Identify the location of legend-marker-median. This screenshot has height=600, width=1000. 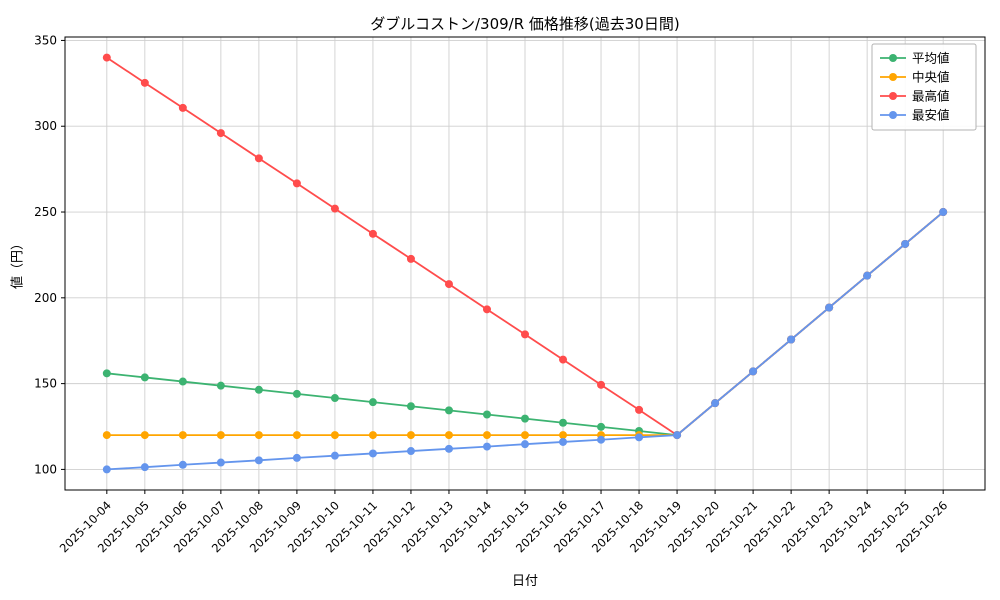
(893, 77).